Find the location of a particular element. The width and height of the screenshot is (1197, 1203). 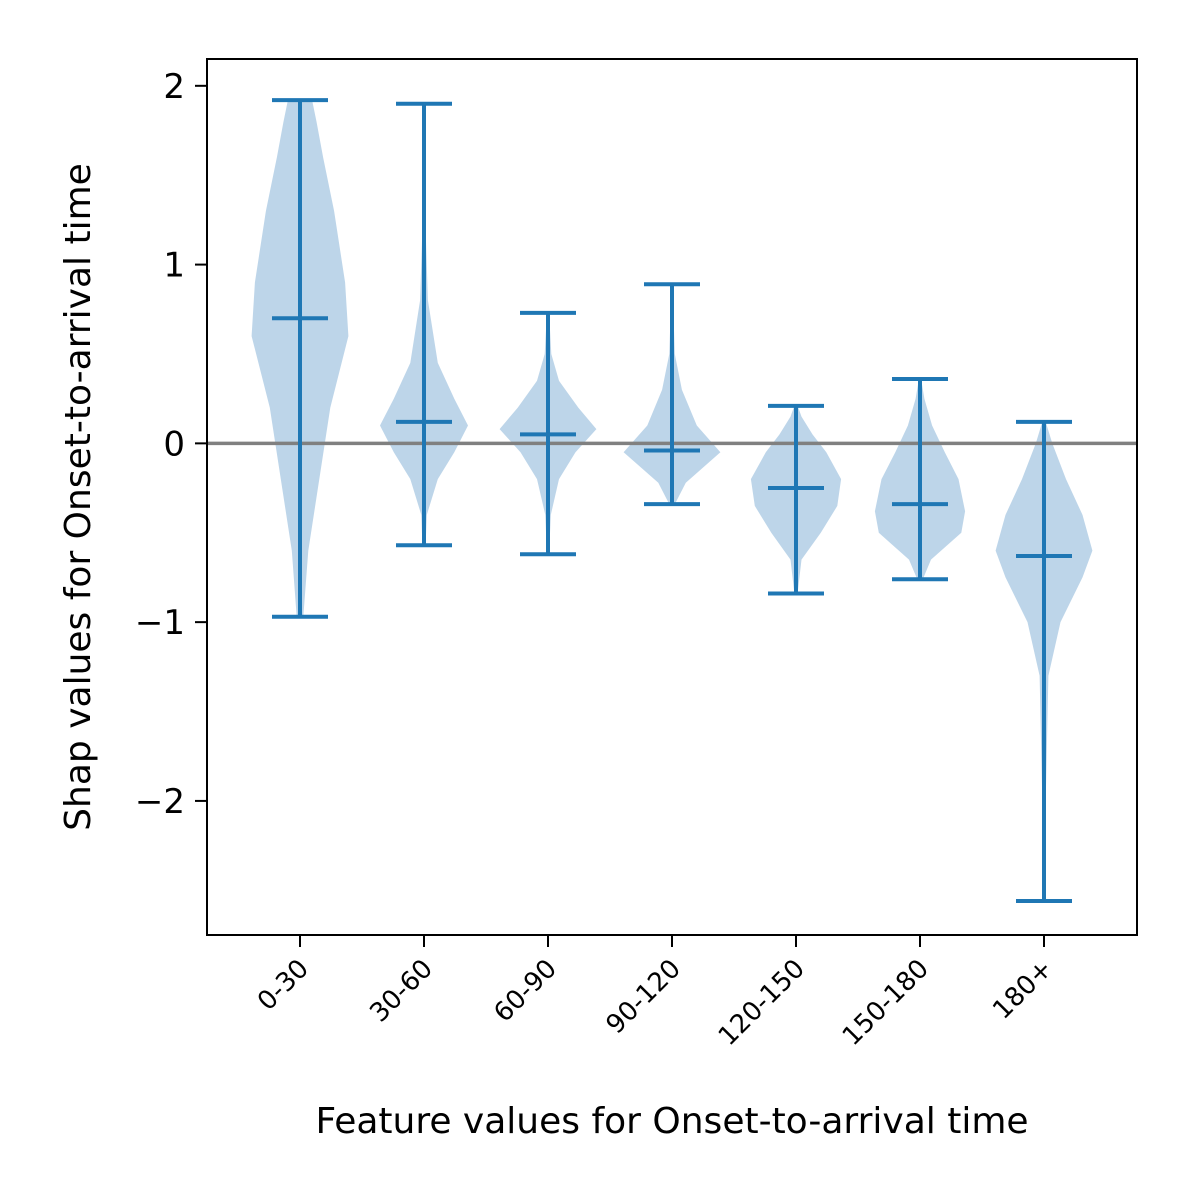

y-tick-label: −2 is located at coordinates (160, 802).